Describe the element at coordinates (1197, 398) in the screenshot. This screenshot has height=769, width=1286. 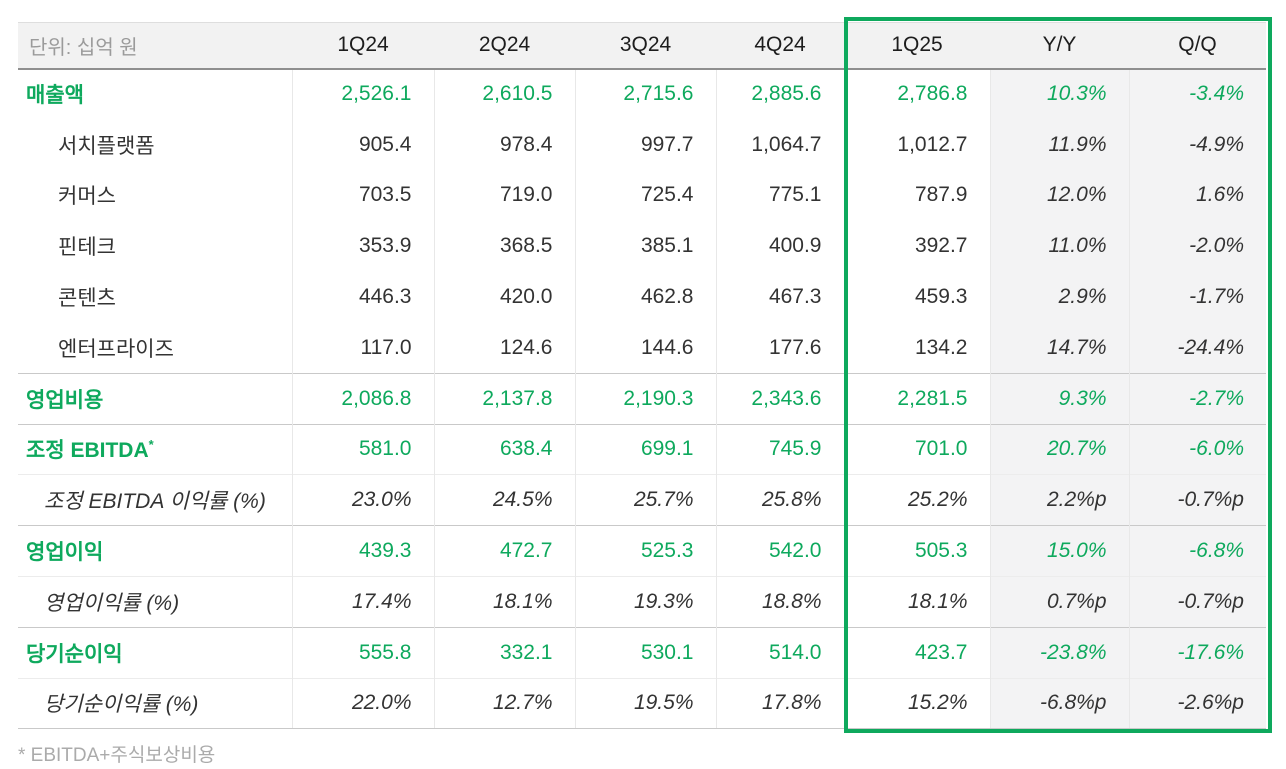
I see `cell-operating-expenses-qq: -2.7%` at that location.